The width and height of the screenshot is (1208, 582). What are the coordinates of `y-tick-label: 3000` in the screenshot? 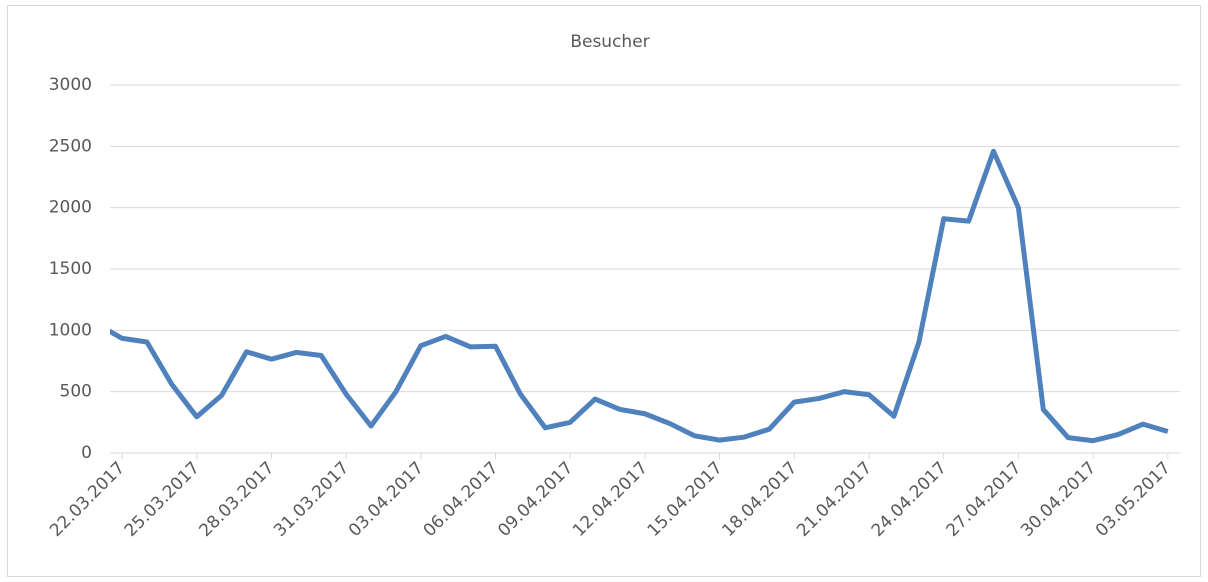 It's located at (70, 85).